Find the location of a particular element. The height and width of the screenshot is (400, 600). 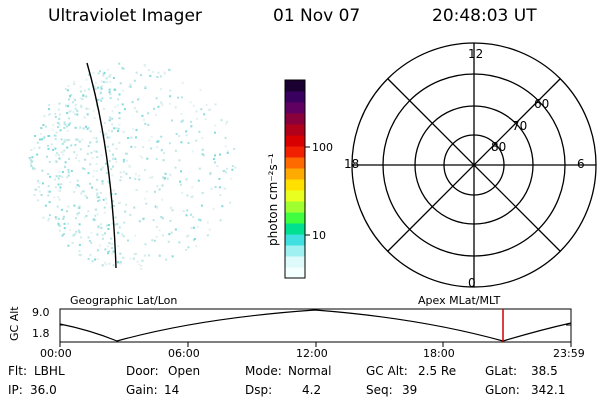

observation-time: 20:48:03 UT is located at coordinates (484, 16).